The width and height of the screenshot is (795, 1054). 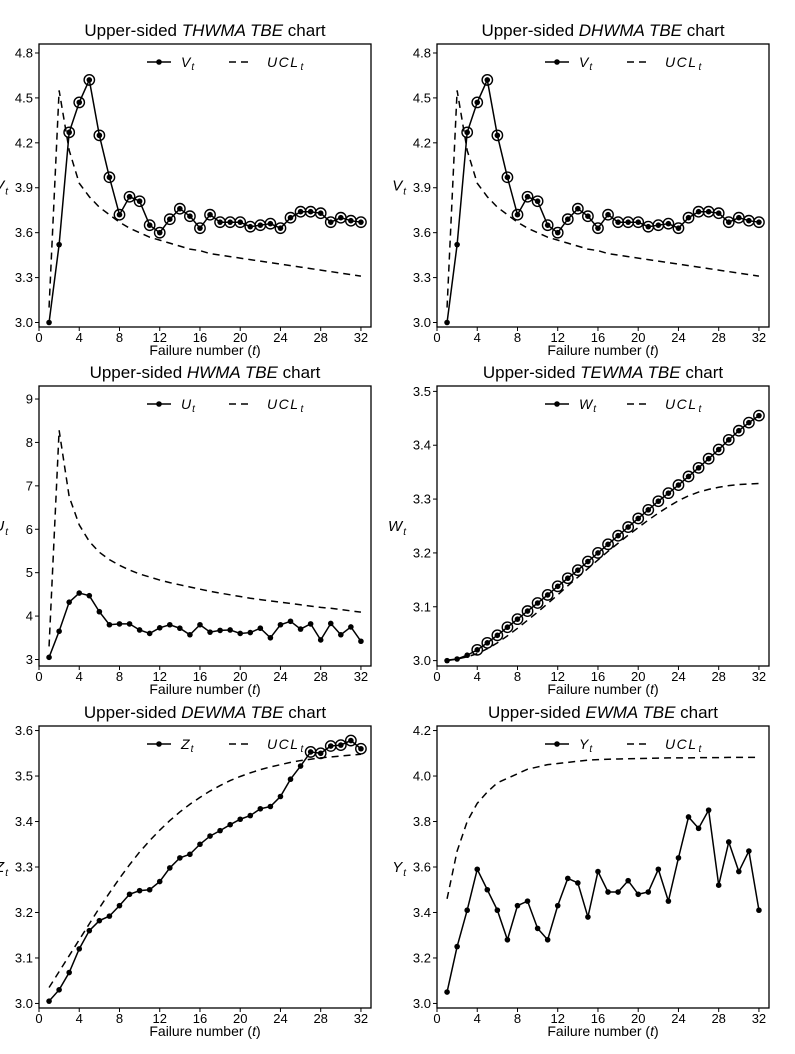 What do you see at coordinates (29, 442) in the screenshot?
I see `y-tick-label: 8` at bounding box center [29, 442].